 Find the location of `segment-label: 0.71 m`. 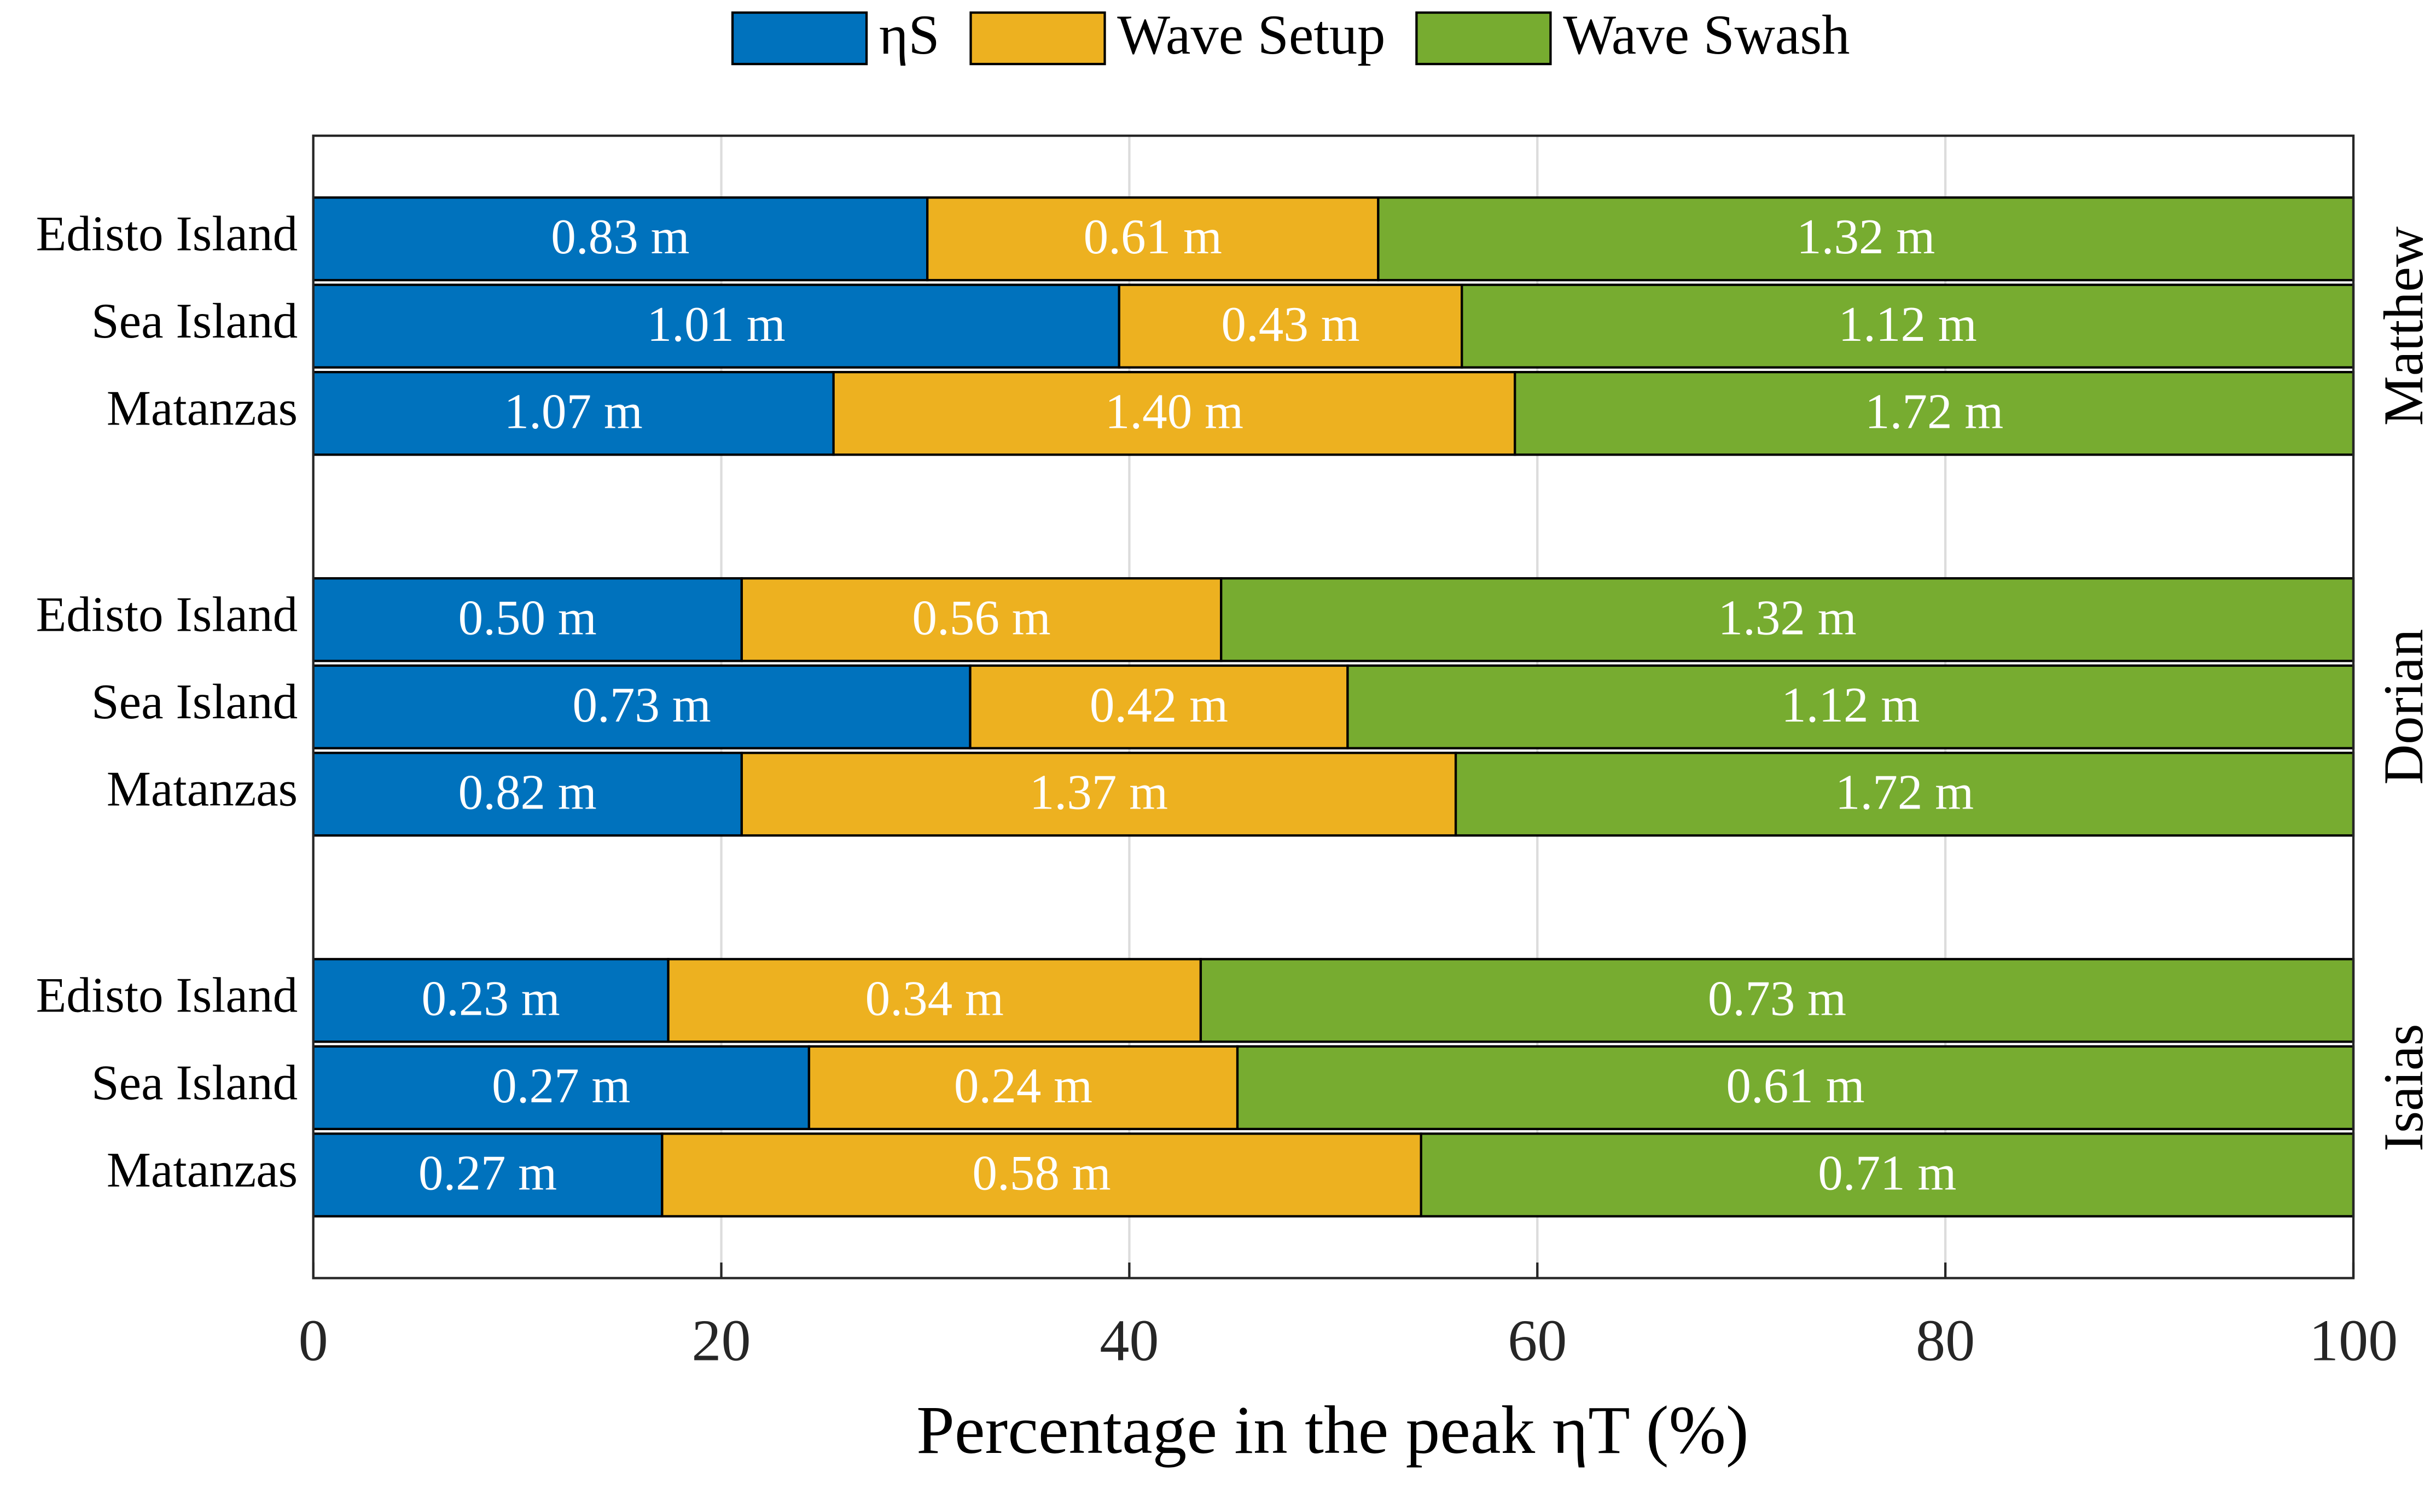

segment-label: 0.71 m is located at coordinates (1887, 1173).